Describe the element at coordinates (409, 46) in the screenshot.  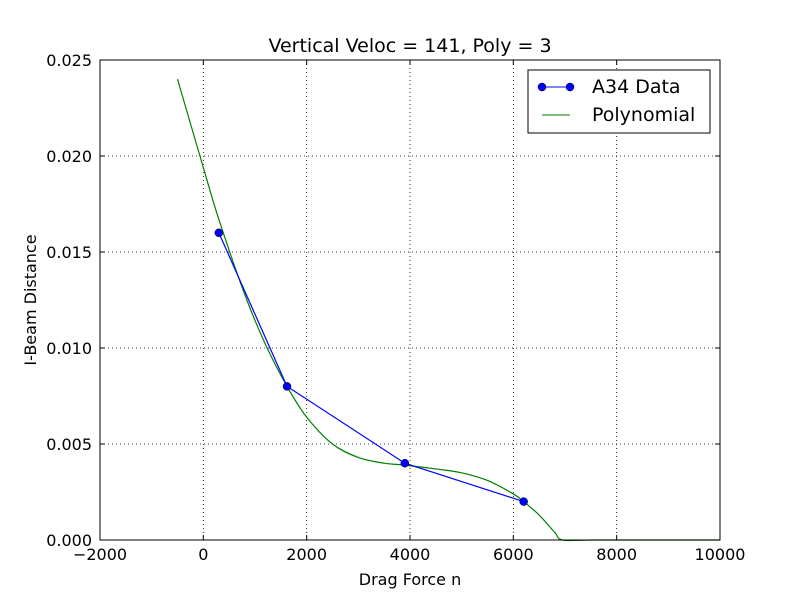
I see `chart-title: Vertical Veloc = 141, Poly = 3` at that location.